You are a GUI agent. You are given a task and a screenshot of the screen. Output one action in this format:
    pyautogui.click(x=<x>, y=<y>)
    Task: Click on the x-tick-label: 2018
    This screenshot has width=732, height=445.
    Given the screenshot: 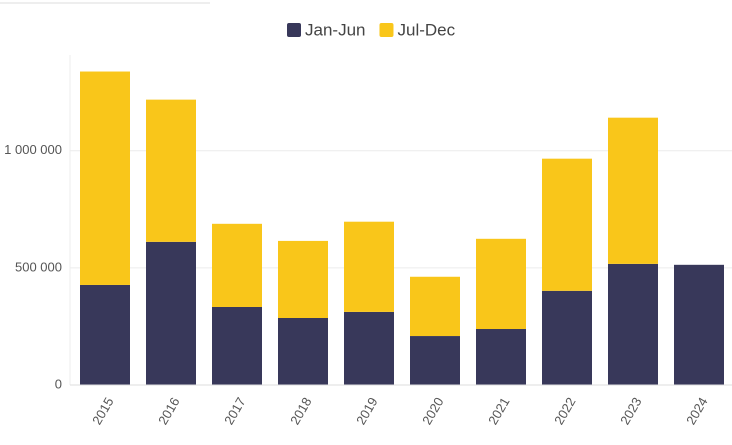 What is the action you would take?
    pyautogui.click(x=300, y=411)
    